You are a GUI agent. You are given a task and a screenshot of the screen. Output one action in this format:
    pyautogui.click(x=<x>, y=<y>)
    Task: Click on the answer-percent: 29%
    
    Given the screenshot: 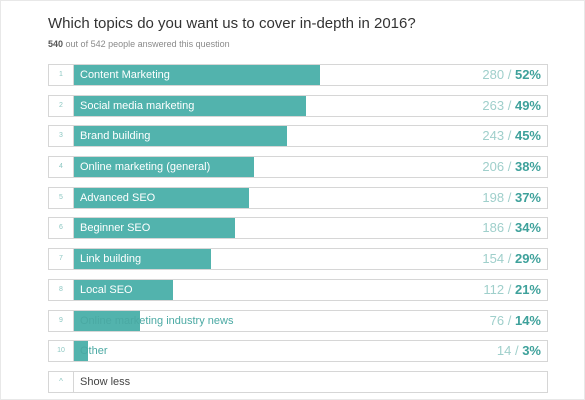 What is the action you would take?
    pyautogui.click(x=527, y=259)
    